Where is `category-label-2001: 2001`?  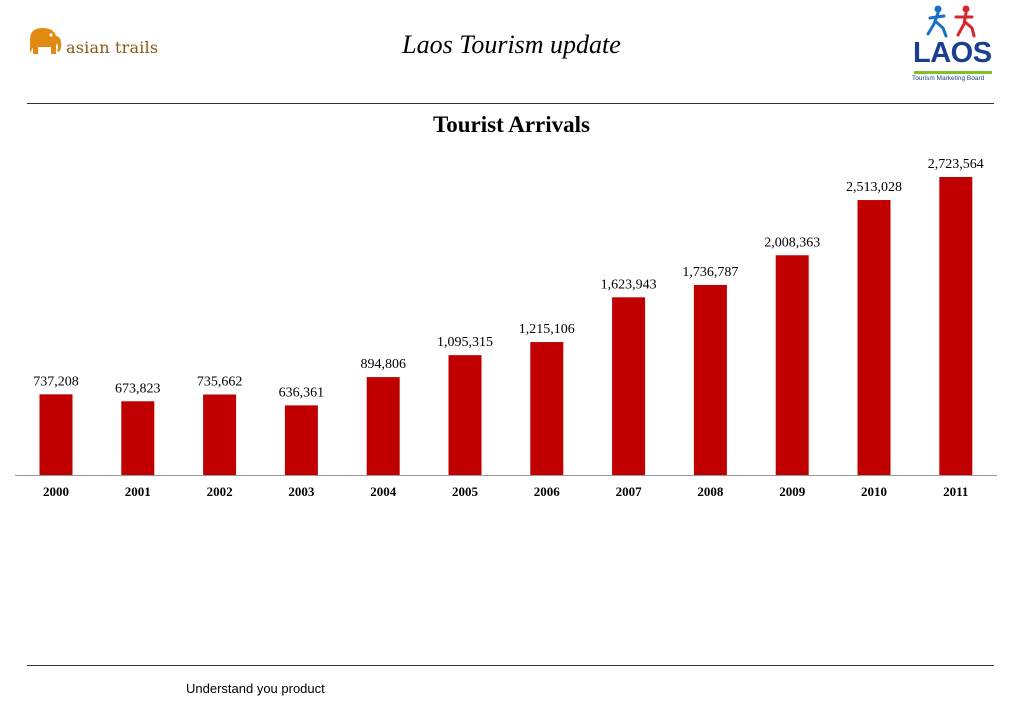
category-label-2001: 2001 is located at coordinates (138, 491).